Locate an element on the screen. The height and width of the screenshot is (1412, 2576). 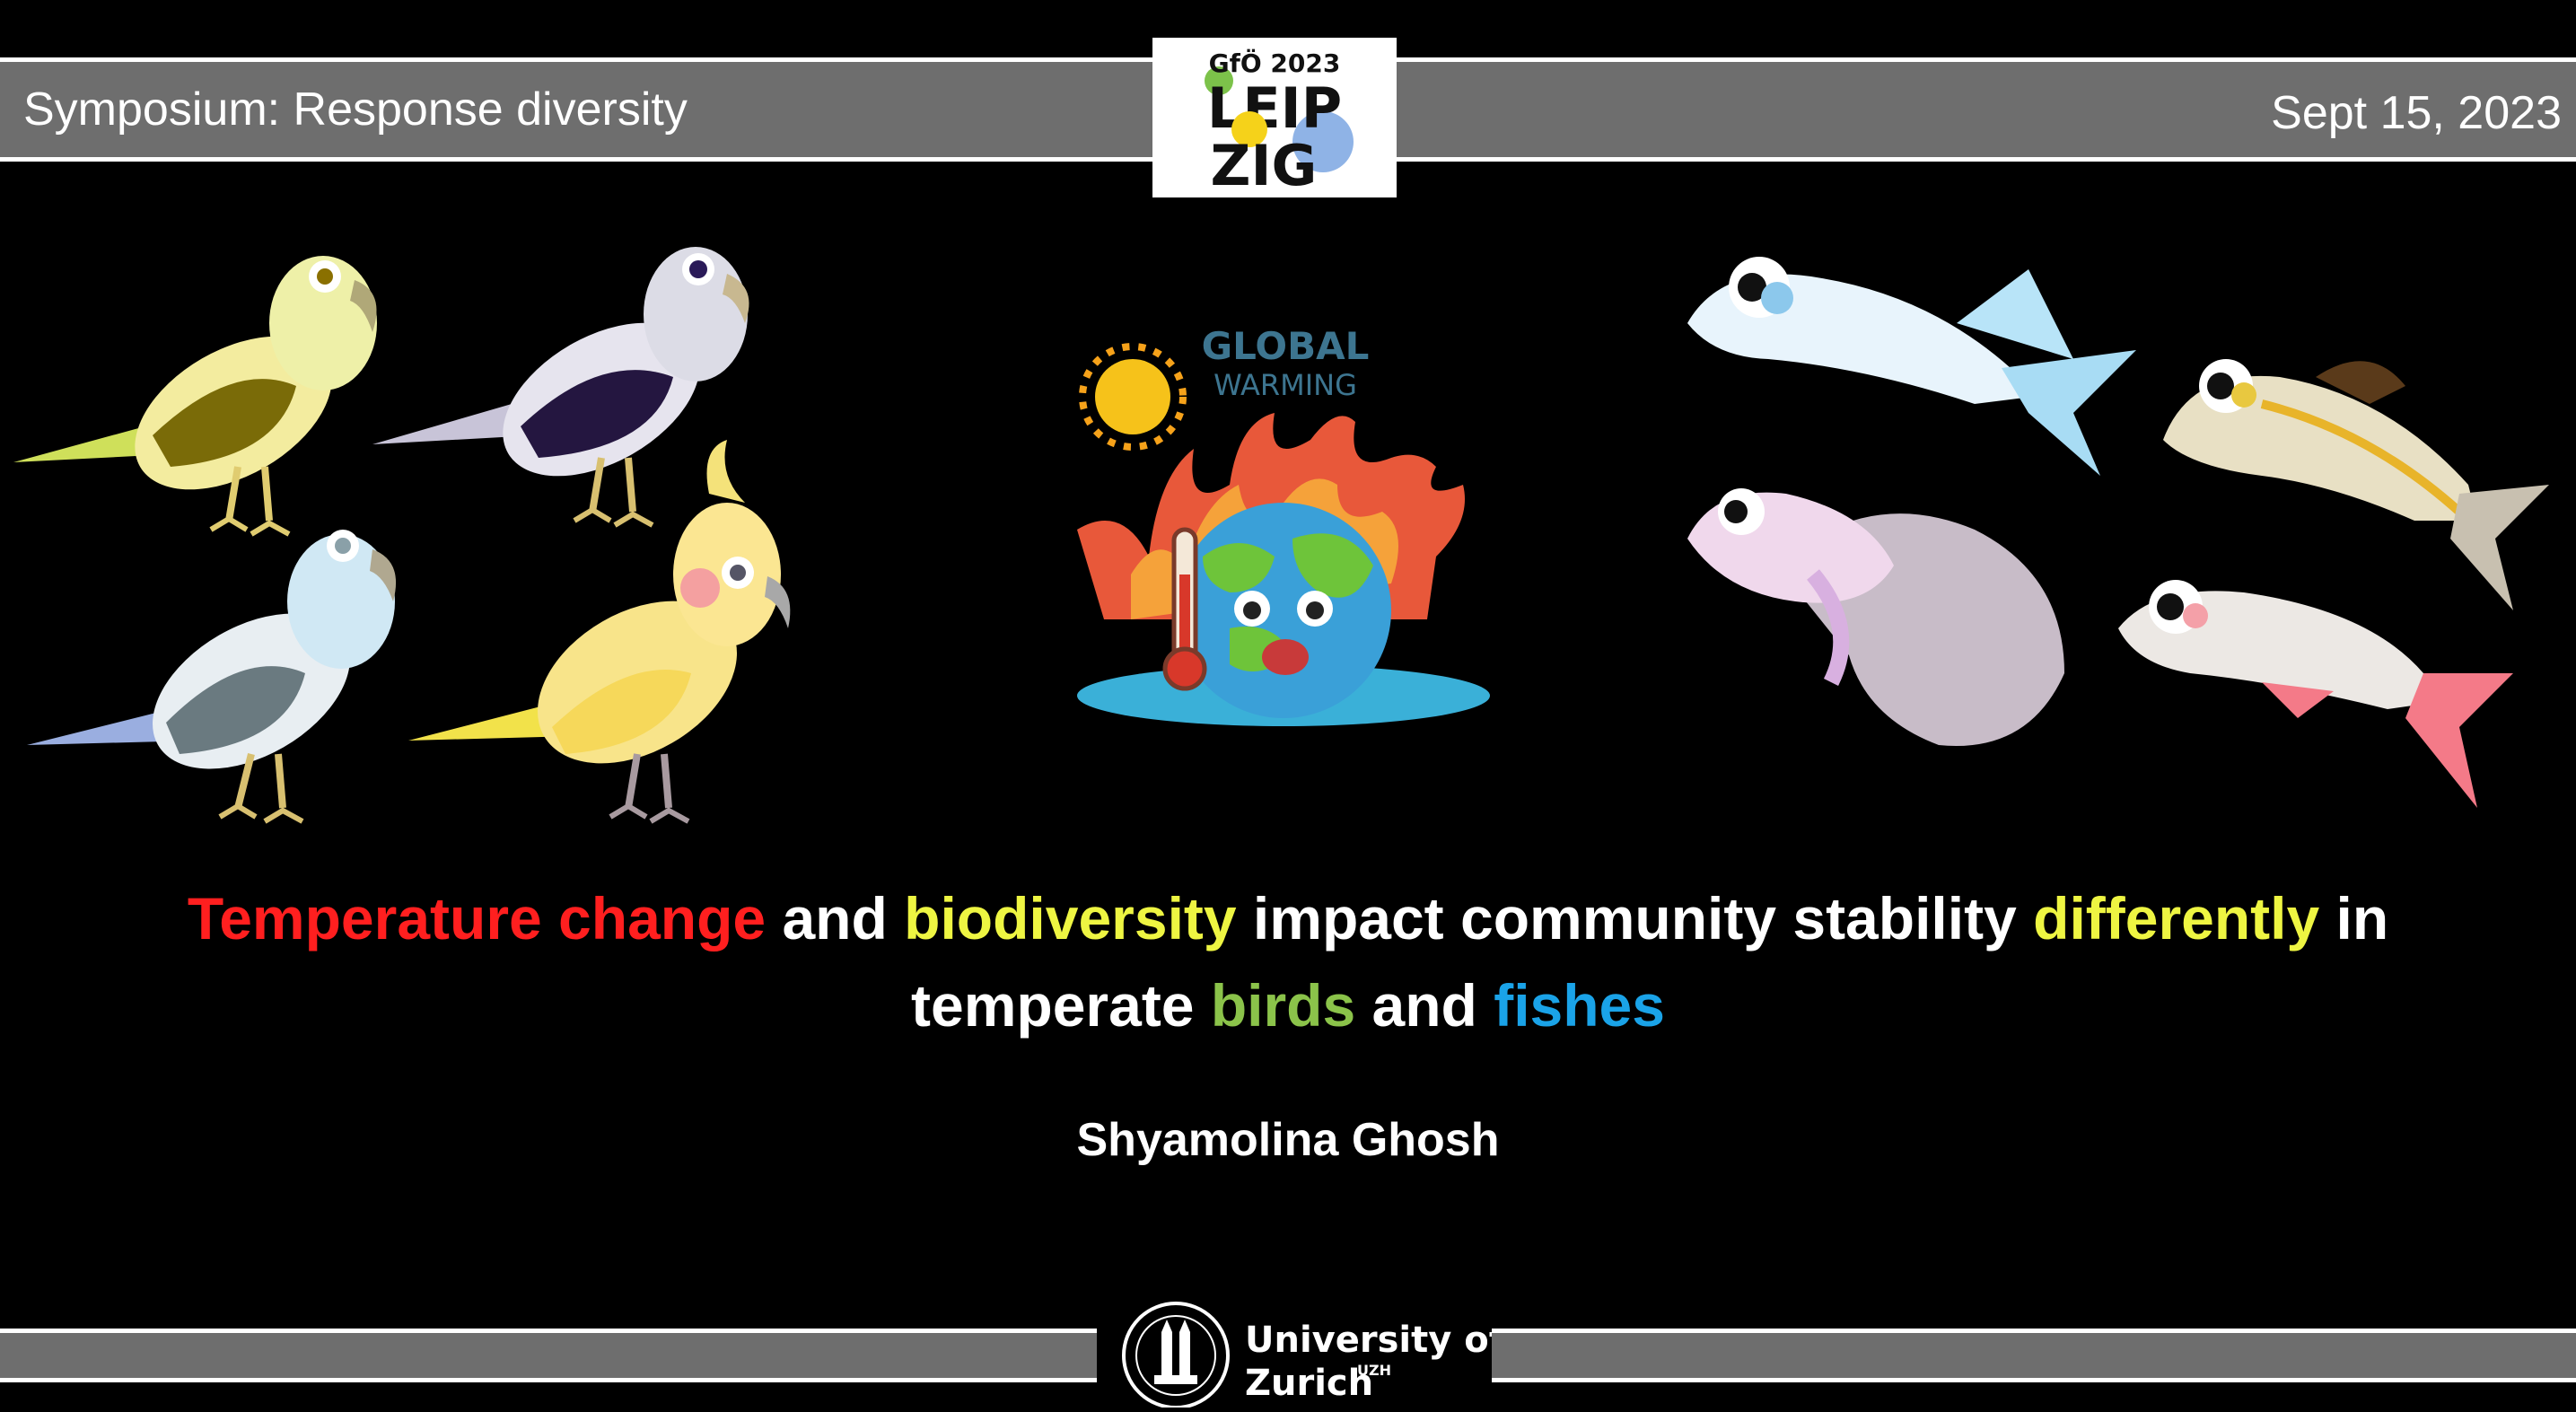
fishes-illustration is located at coordinates (2118, 532).